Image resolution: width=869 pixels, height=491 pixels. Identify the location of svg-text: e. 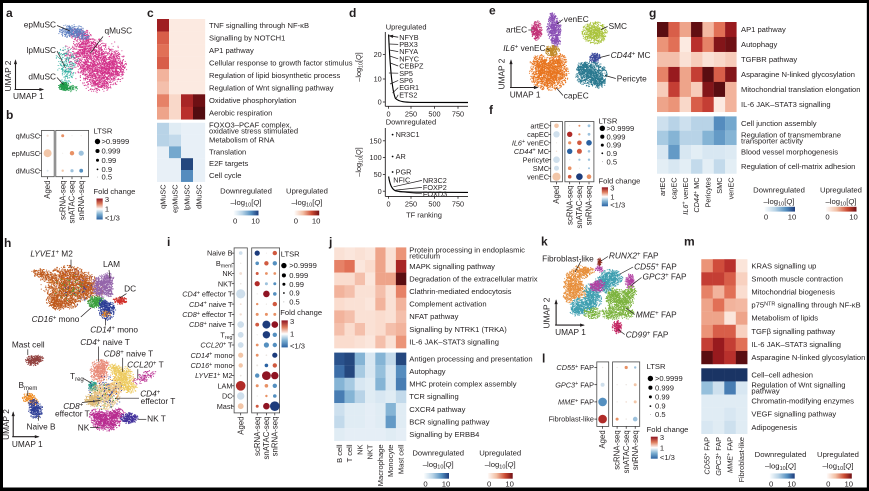
(492, 11).